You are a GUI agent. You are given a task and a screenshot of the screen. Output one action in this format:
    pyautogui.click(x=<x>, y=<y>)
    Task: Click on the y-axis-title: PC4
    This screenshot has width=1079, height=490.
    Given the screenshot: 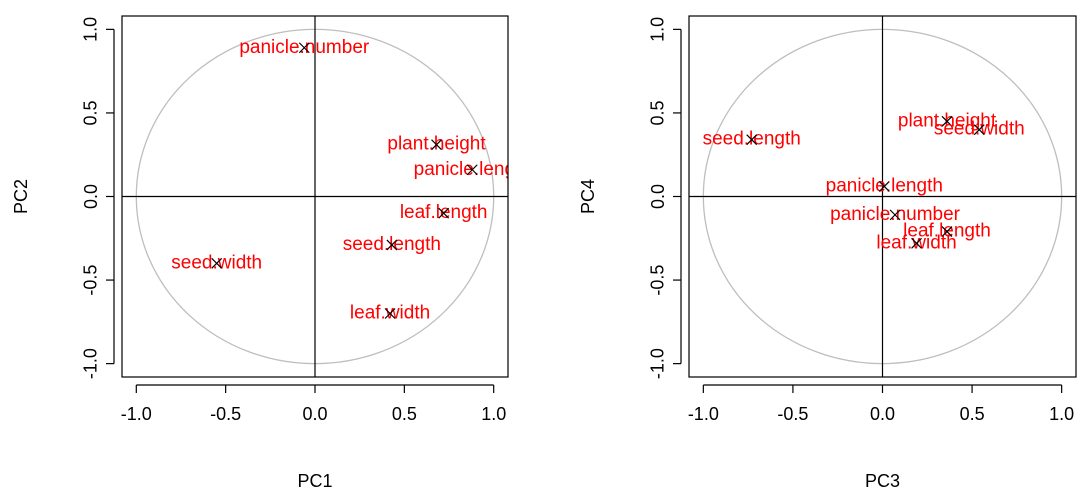 What is the action you would take?
    pyautogui.click(x=588, y=196)
    